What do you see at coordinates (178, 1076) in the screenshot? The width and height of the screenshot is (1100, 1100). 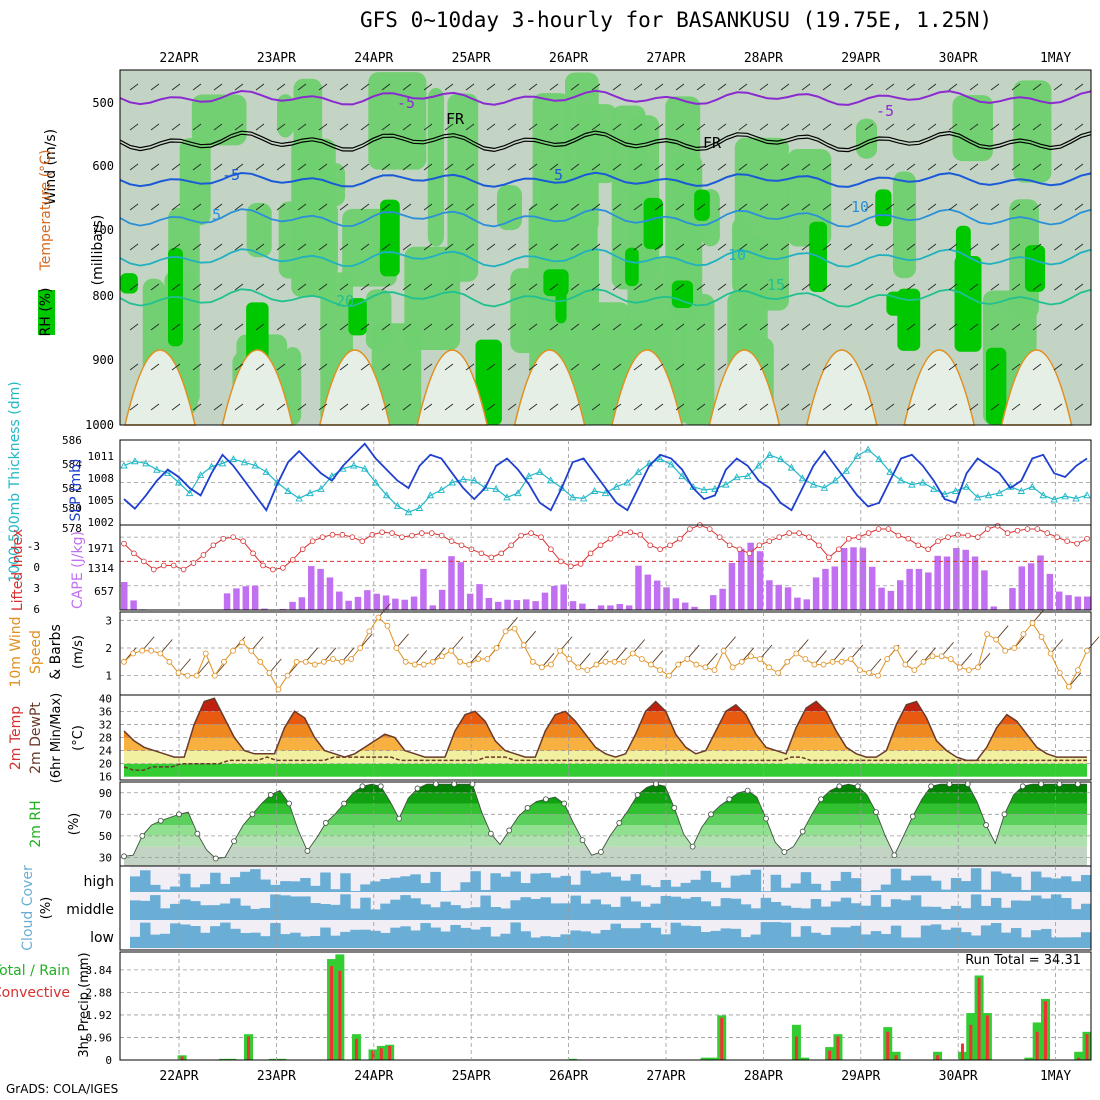 I see `date-label-bottom: 22APR` at bounding box center [178, 1076].